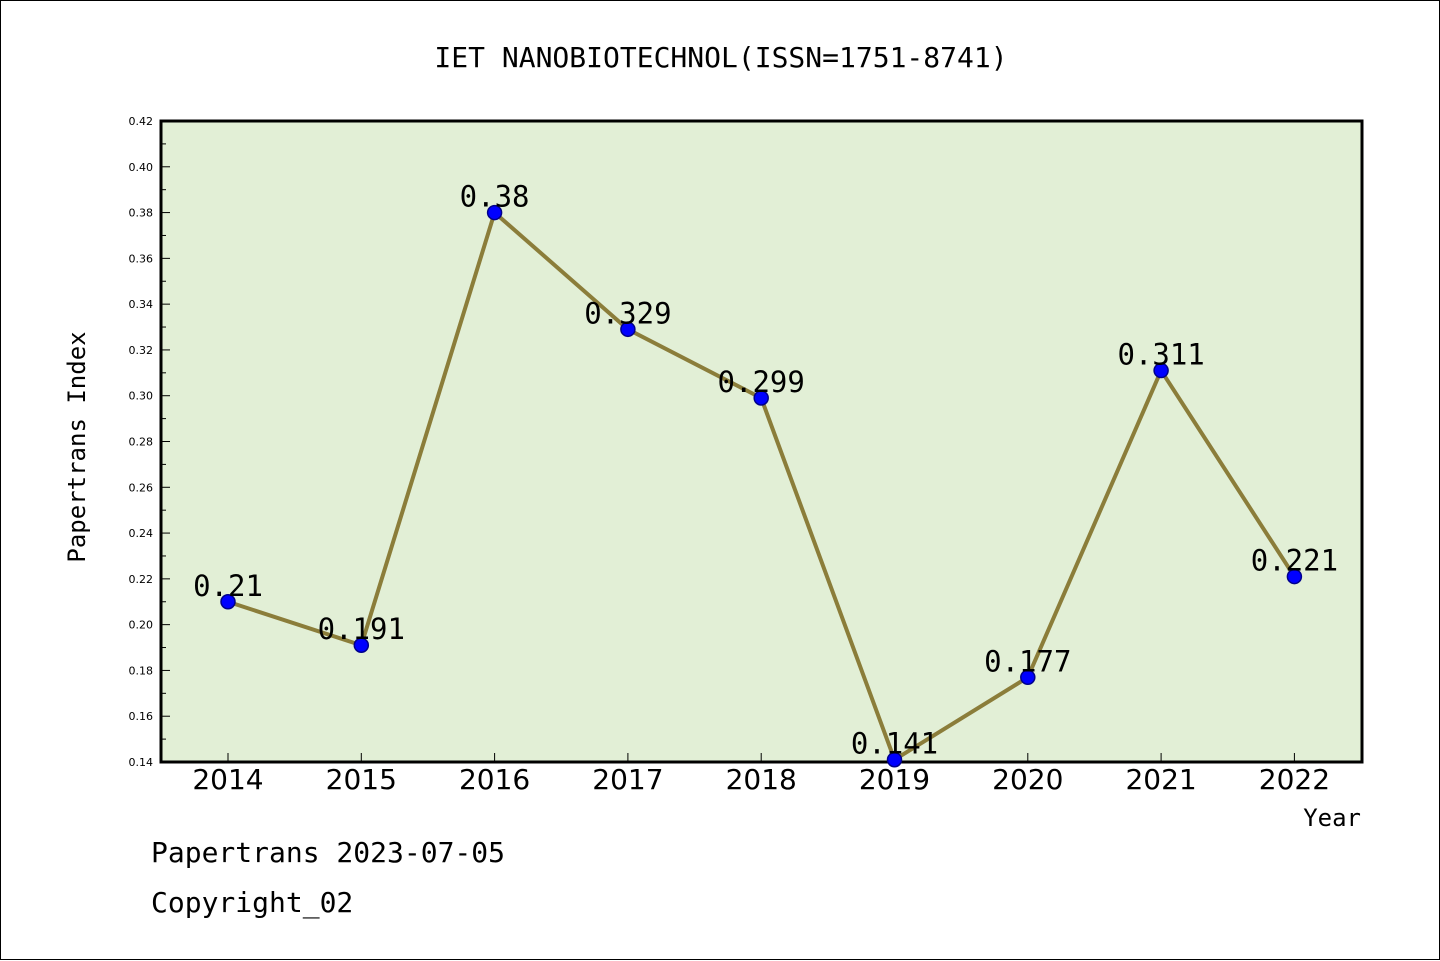 Image resolution: width=1440 pixels, height=961 pixels. I want to click on footer-copyright: Copyright_02, so click(252, 902).